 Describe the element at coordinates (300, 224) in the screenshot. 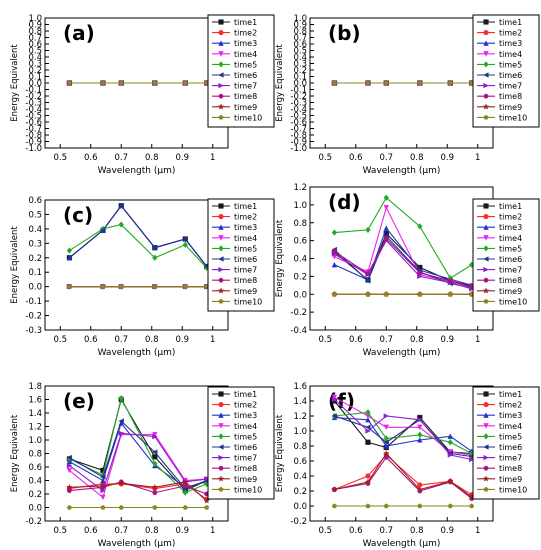

I see `y-tick-label: 0.8` at that location.